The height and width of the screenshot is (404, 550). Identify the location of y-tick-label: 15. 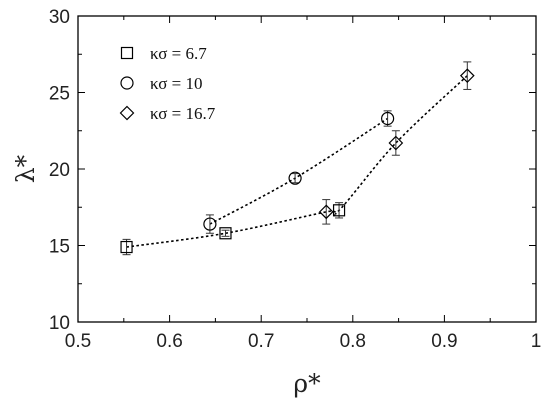
(59, 247).